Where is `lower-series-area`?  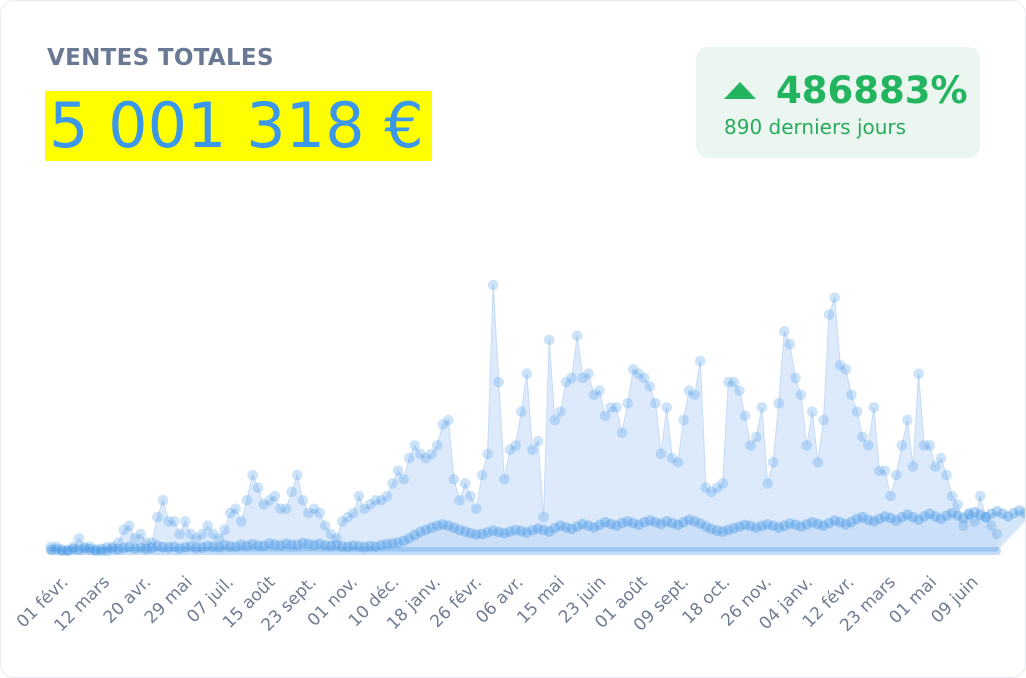
lower-series-area is located at coordinates (538, 530).